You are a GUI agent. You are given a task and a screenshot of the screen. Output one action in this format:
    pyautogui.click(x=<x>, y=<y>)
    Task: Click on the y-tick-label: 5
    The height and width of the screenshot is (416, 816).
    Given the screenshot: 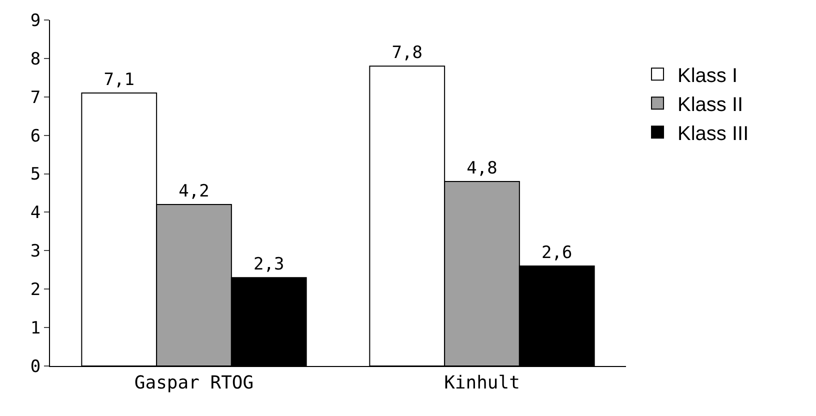 What is the action you would take?
    pyautogui.click(x=35, y=174)
    